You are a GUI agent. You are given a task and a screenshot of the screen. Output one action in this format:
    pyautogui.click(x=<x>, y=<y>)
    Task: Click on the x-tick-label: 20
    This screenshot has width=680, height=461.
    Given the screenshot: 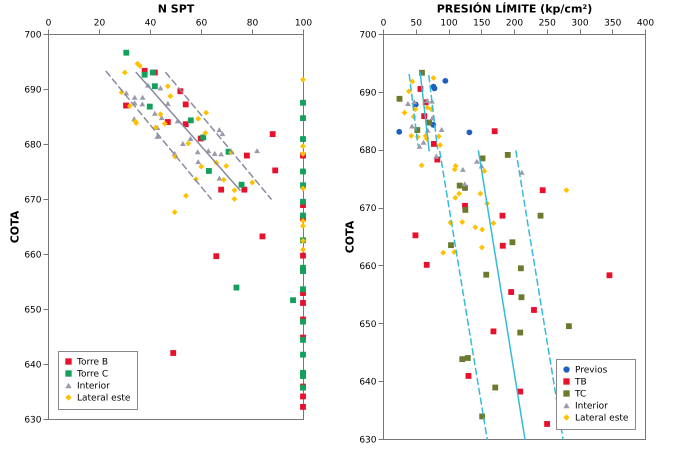 What is the action you would take?
    pyautogui.click(x=100, y=23)
    